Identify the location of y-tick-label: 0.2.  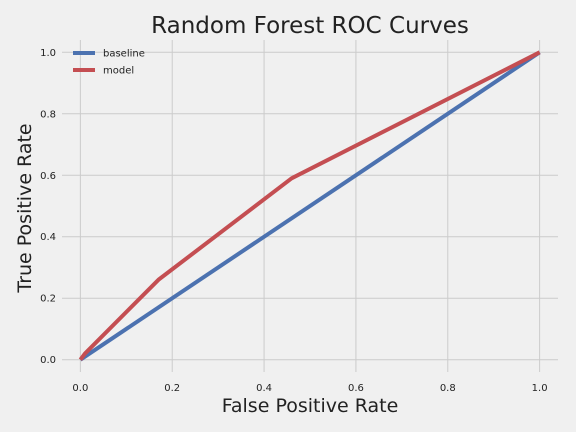
(48, 299).